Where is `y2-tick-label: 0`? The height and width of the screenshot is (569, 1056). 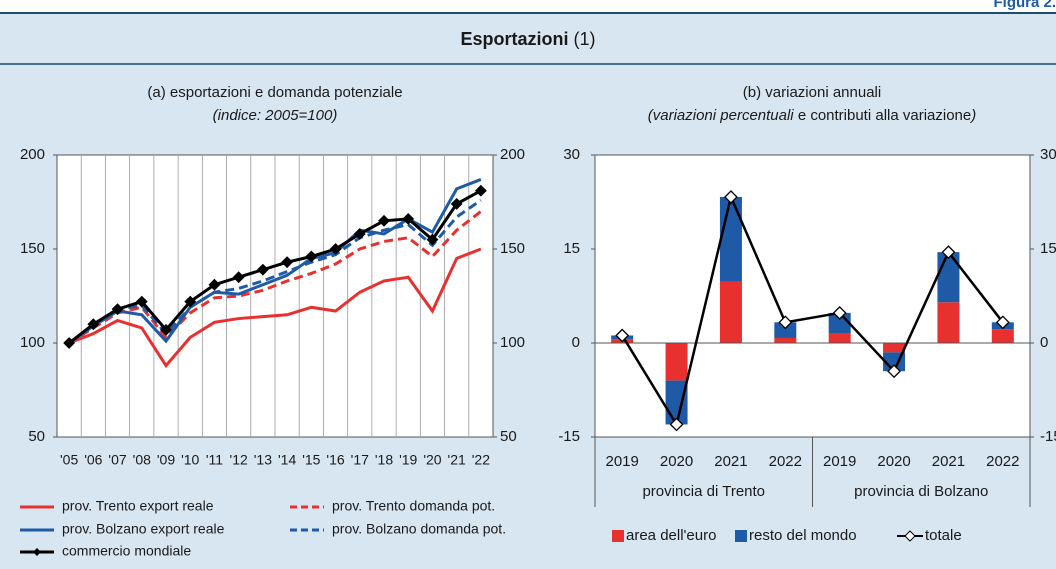
y2-tick-label: 0 is located at coordinates (1044, 342).